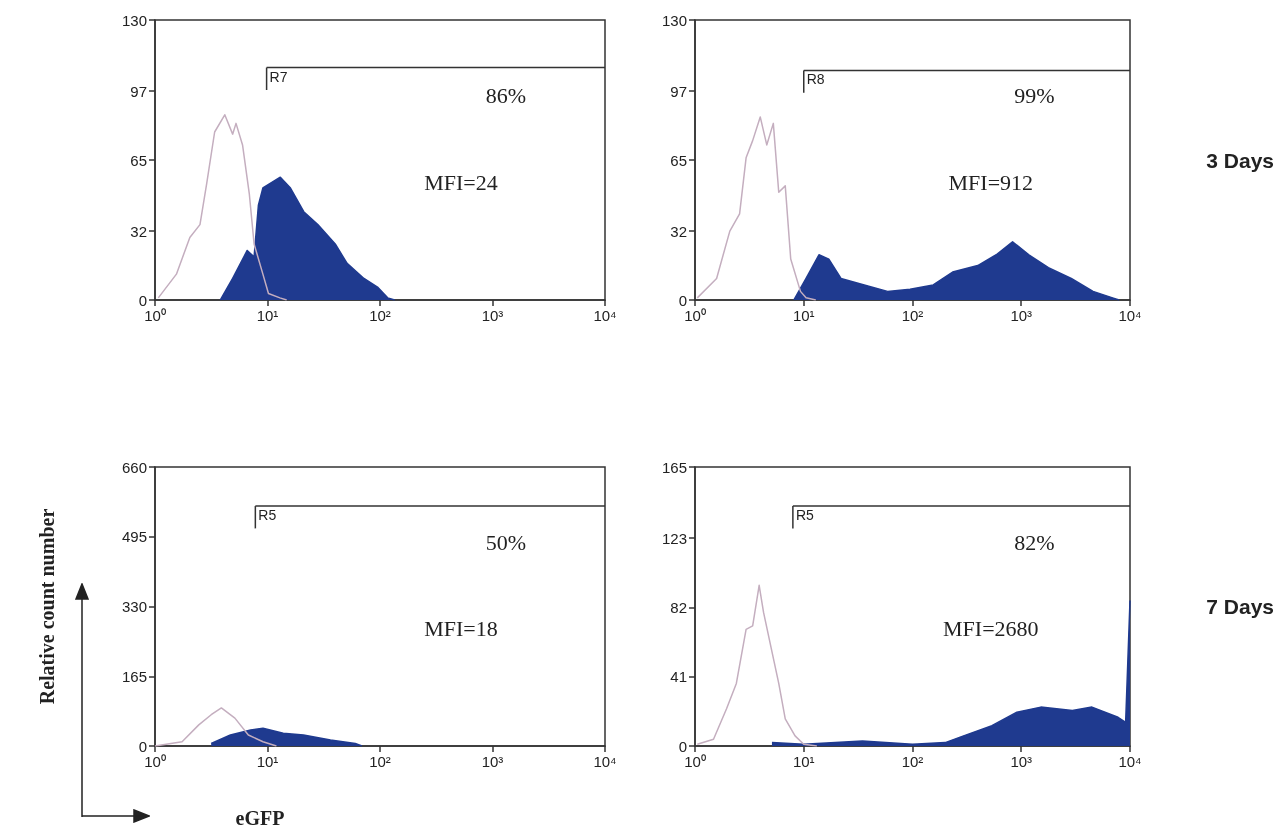 This screenshot has height=832, width=1282. What do you see at coordinates (991, 182) in the screenshot?
I see `annotation: MFI=912` at bounding box center [991, 182].